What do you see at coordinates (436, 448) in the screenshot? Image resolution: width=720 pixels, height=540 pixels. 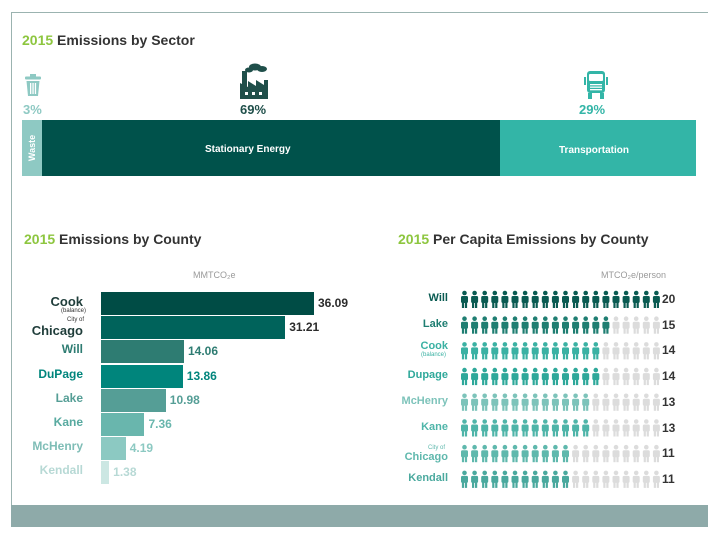 I see `per-capita-sub-chicago: City of` at bounding box center [436, 448].